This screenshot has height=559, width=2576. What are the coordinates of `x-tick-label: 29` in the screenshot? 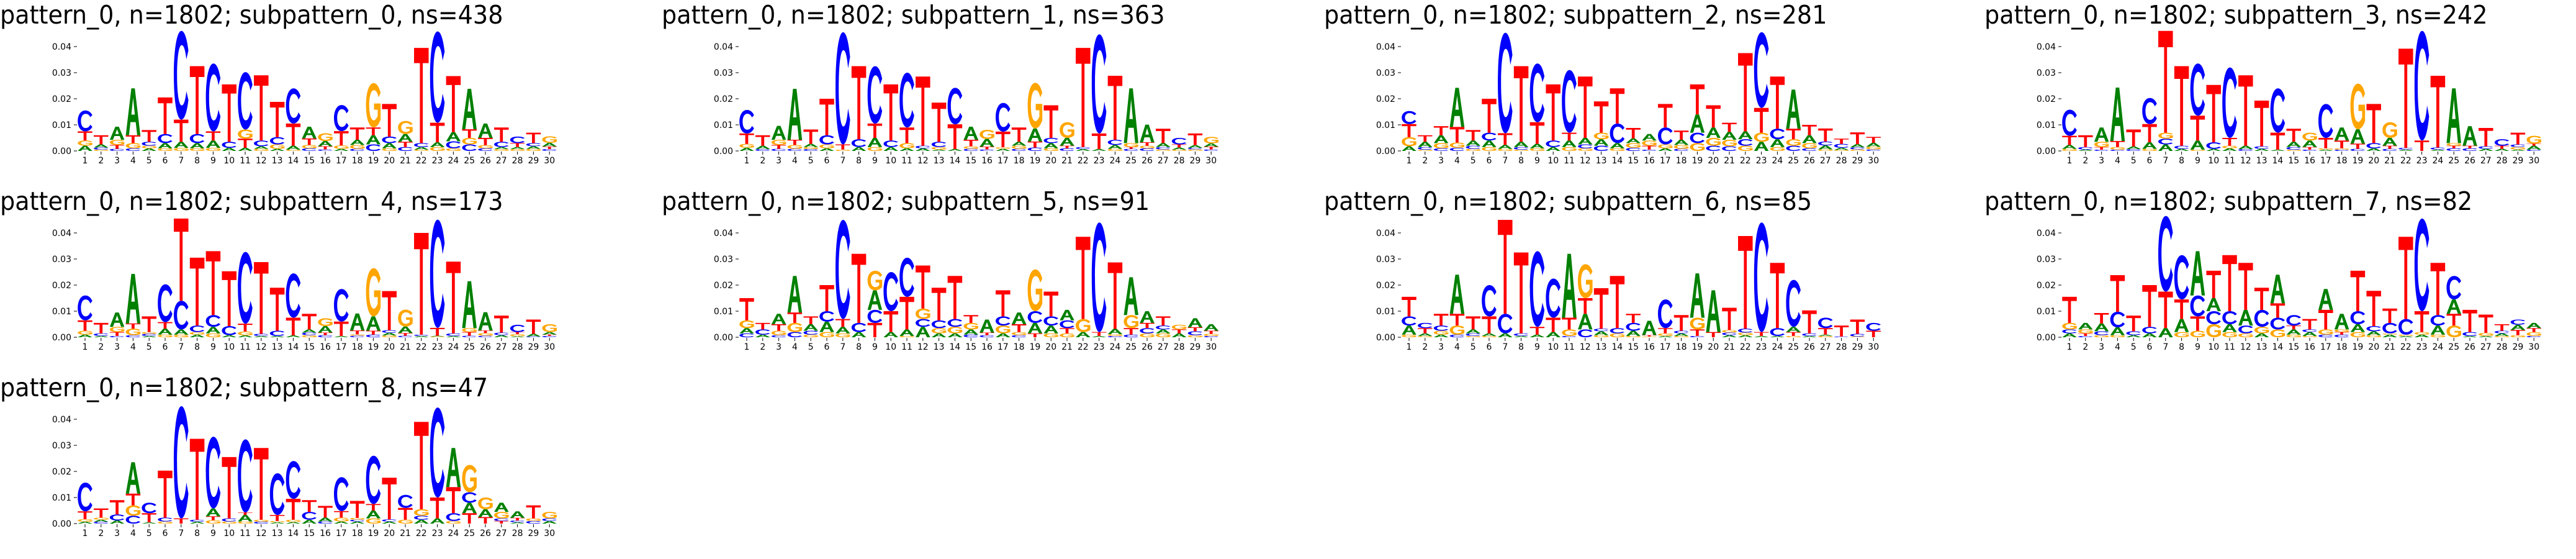 It's located at (1194, 161).